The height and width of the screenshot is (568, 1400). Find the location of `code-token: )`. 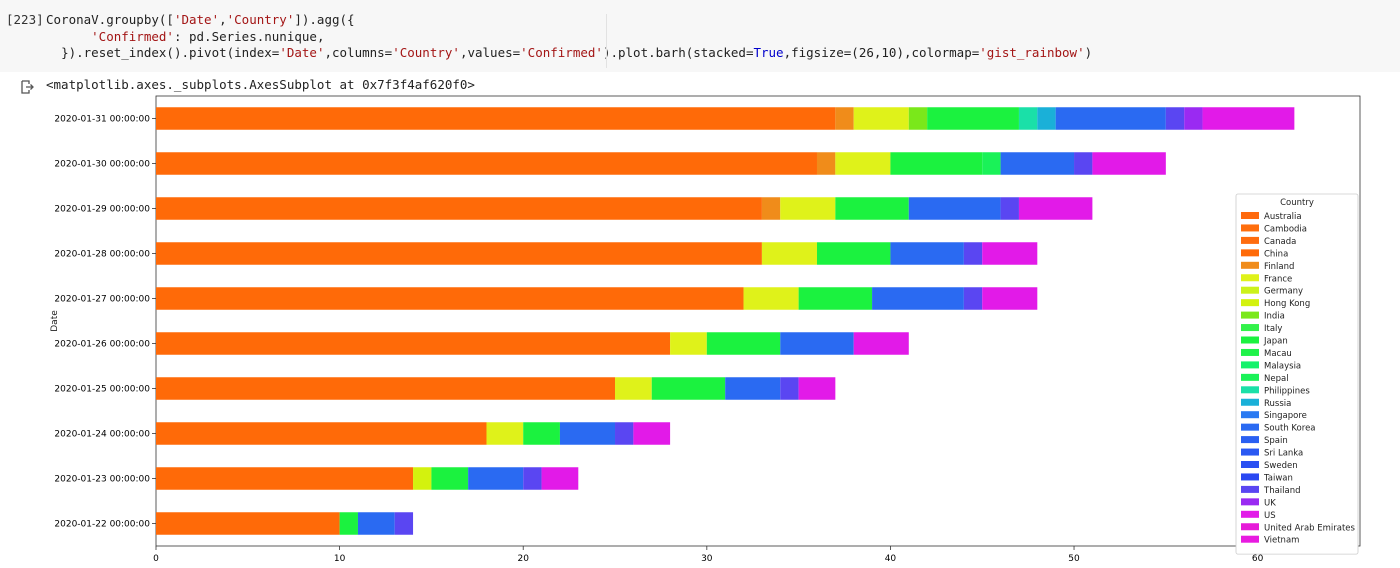

code-token: ) is located at coordinates (1088, 52).